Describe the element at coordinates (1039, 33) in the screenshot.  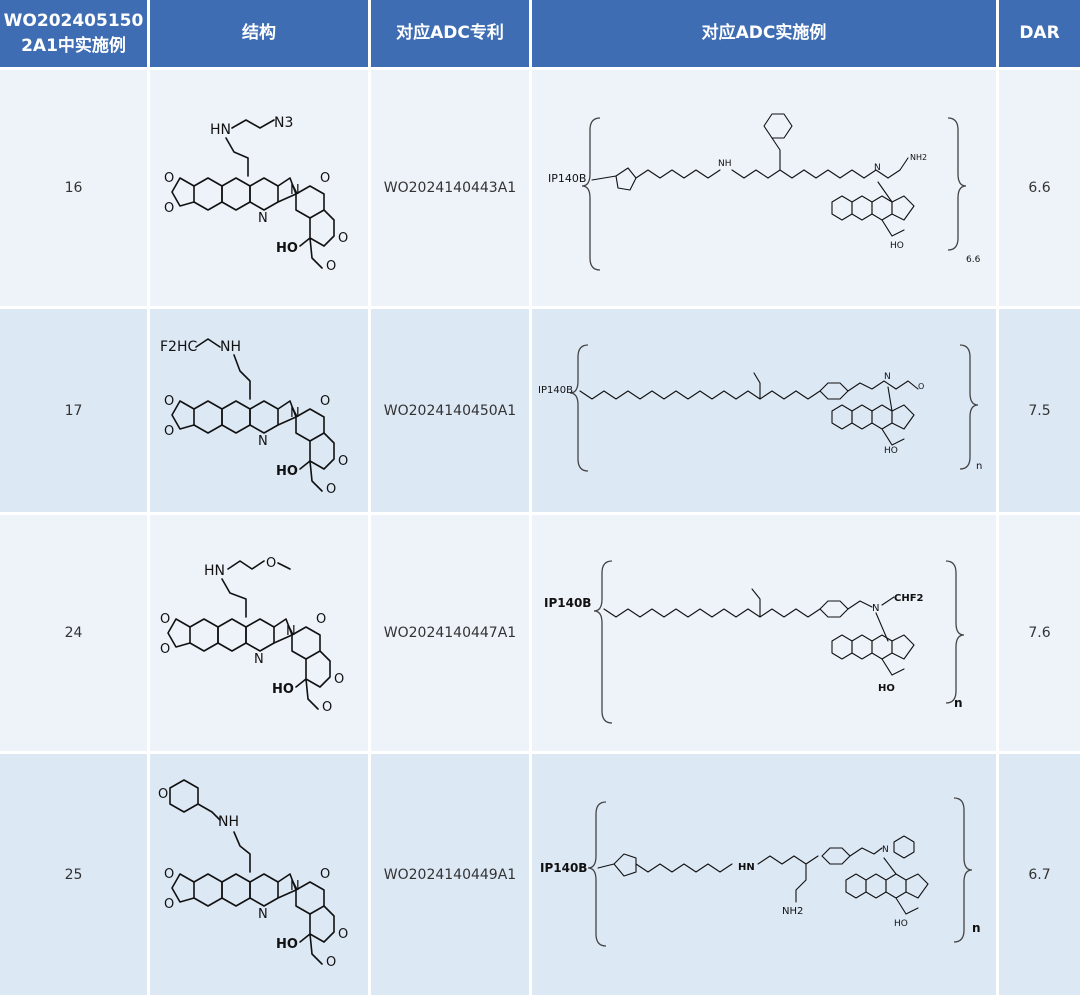
I see `header-dar: DAR` at that location.